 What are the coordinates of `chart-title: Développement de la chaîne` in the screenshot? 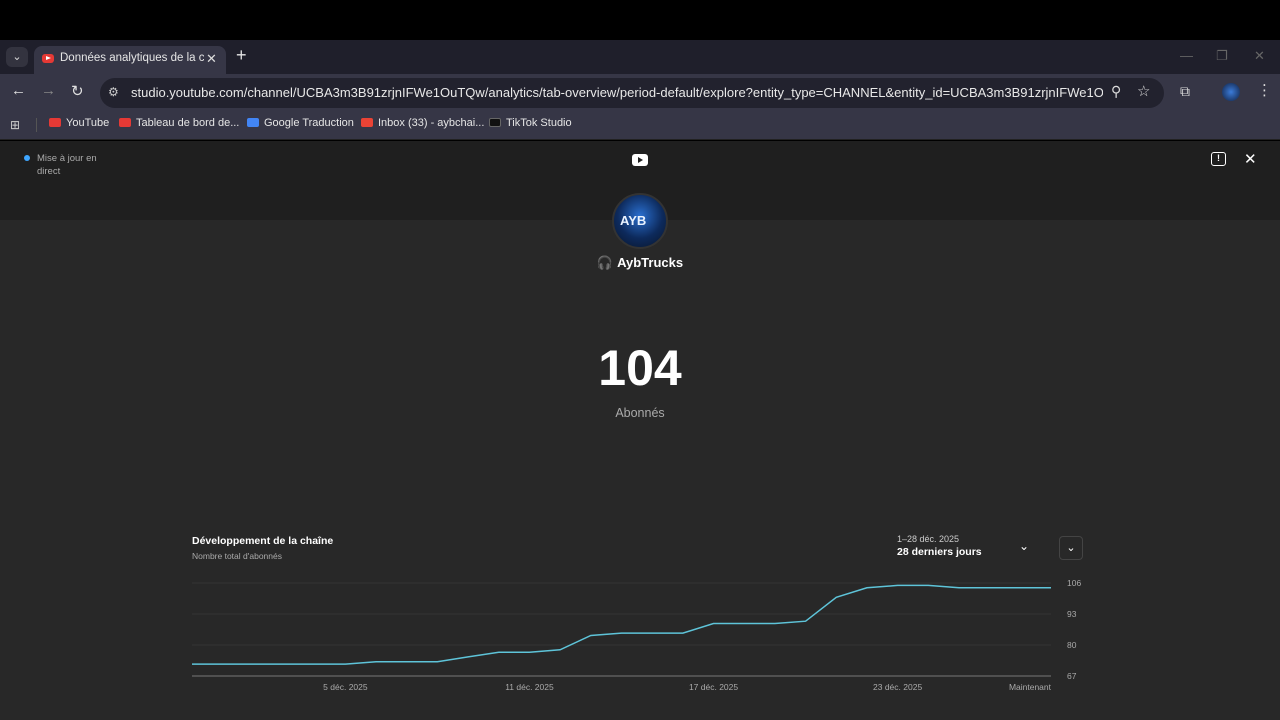 It's located at (263, 541).